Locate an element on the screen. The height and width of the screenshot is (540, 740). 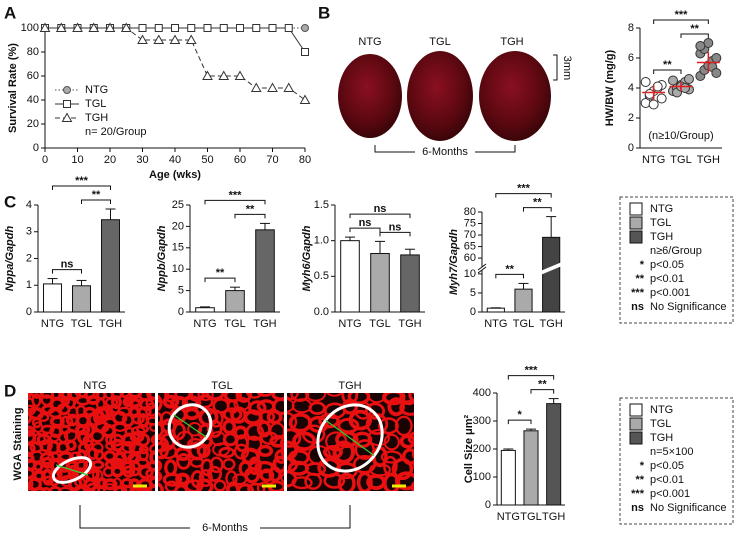
y-tick-label: 3 is located at coordinates (29, 232).